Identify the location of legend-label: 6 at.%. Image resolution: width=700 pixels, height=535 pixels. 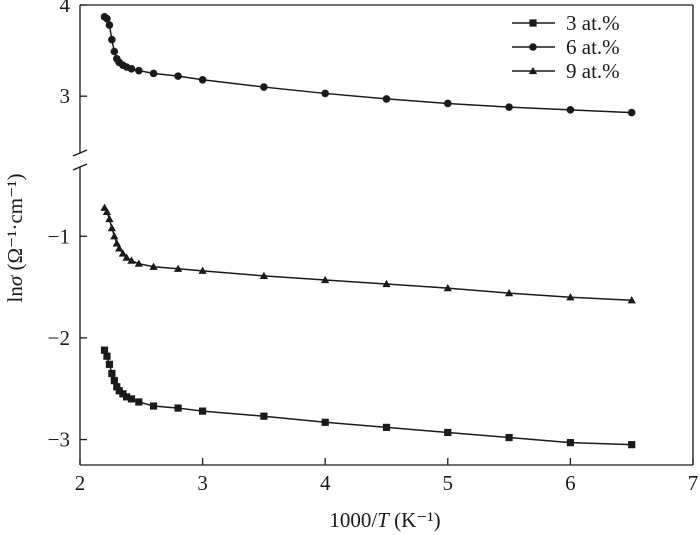
(593, 47).